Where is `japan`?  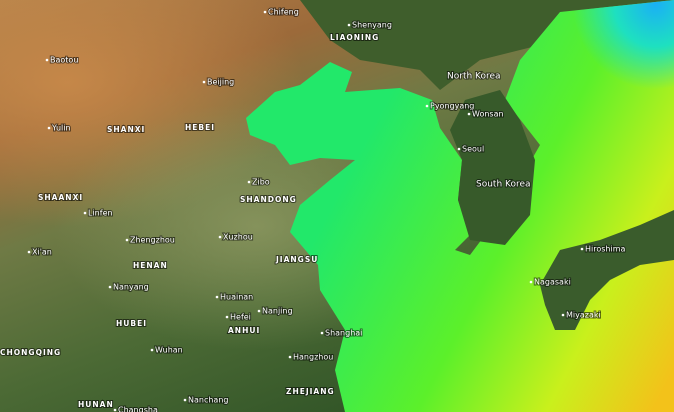
japan is located at coordinates (607, 270).